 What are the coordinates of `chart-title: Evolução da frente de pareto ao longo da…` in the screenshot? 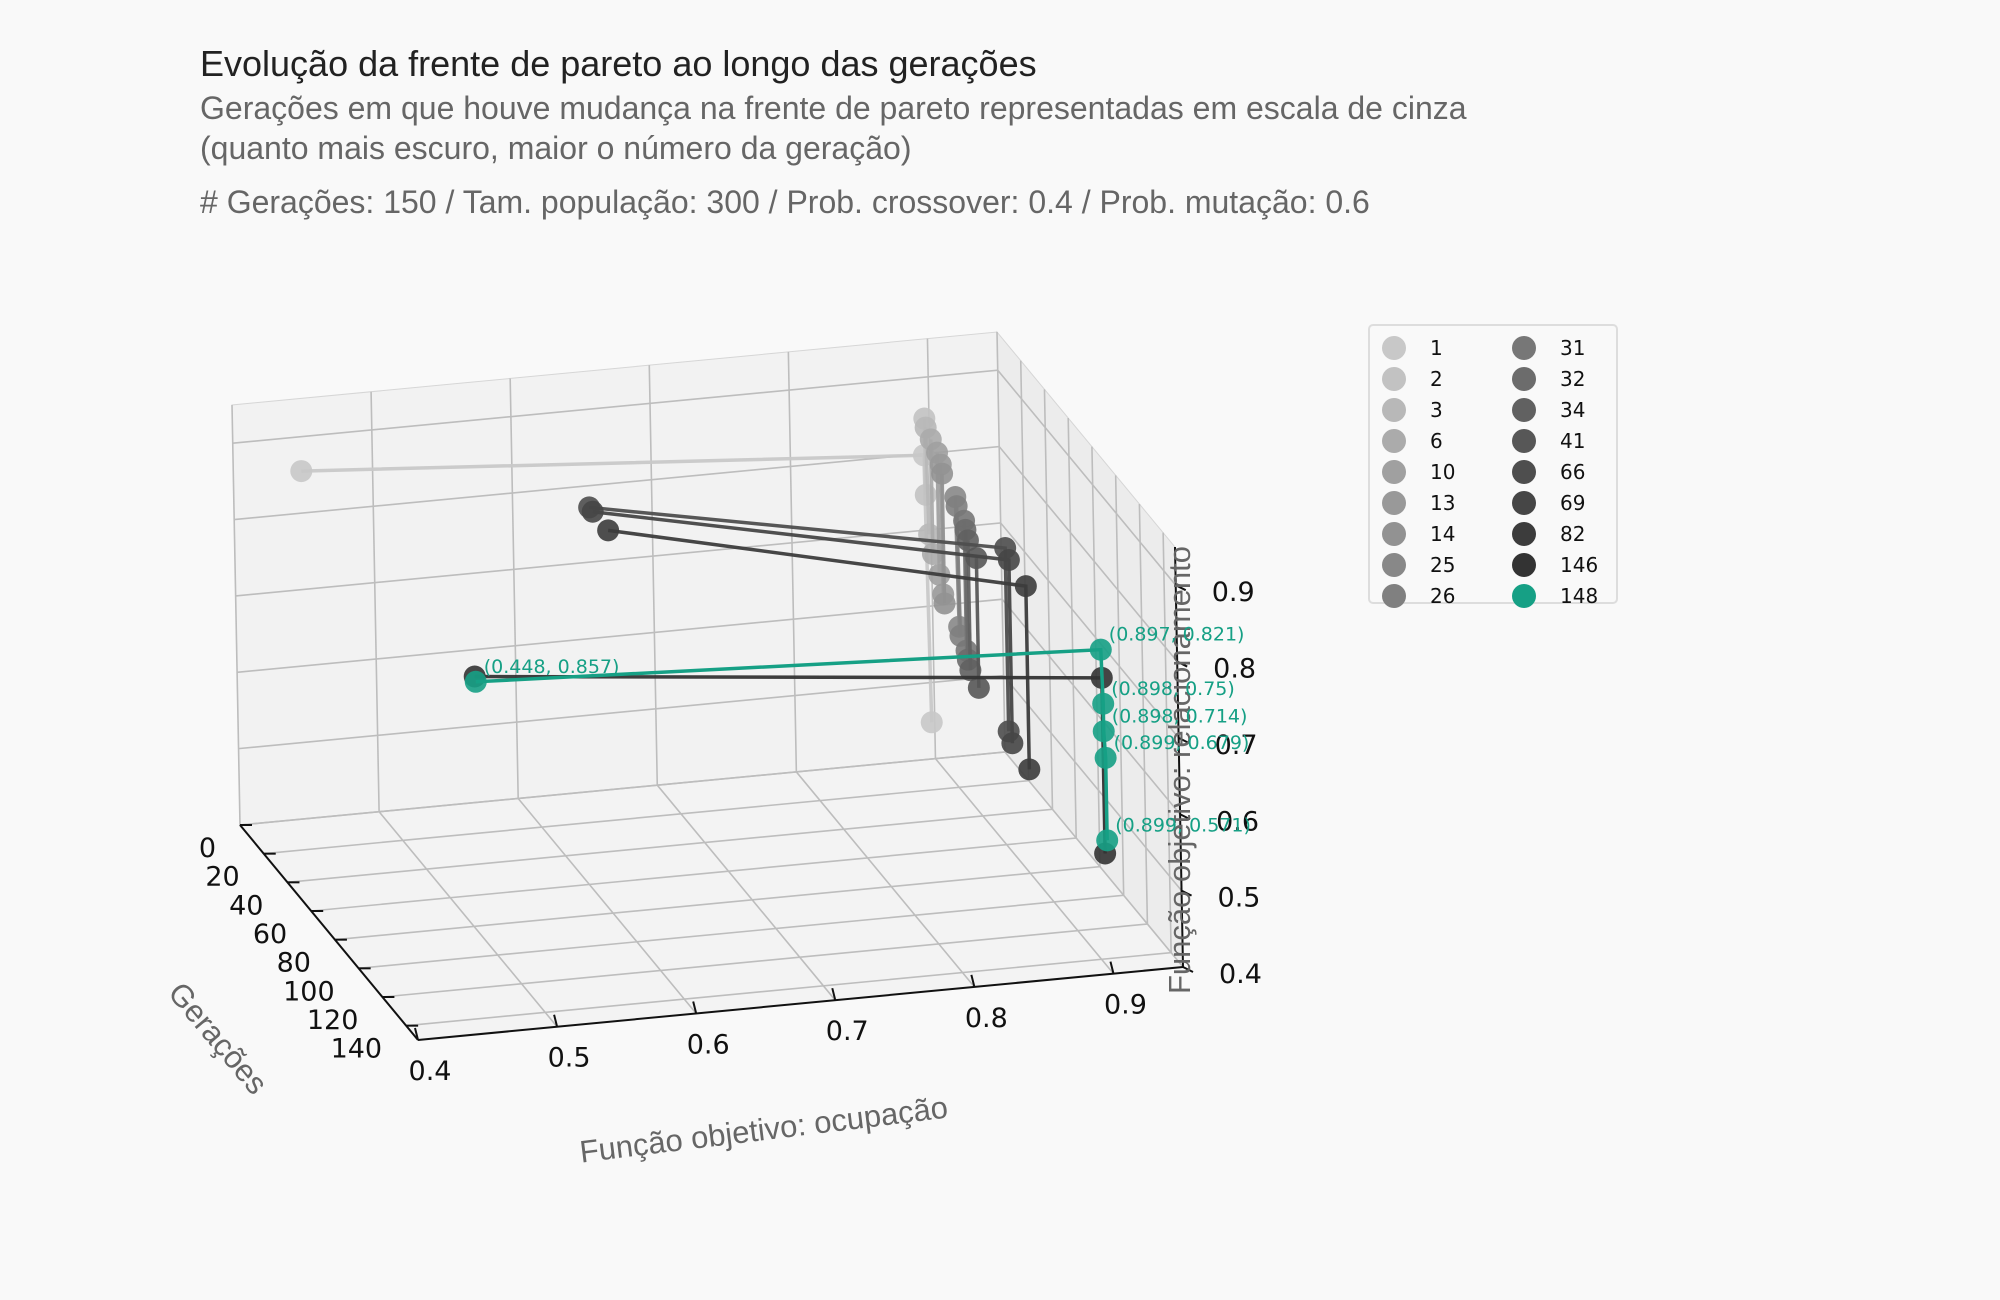 It's located at (618, 63).